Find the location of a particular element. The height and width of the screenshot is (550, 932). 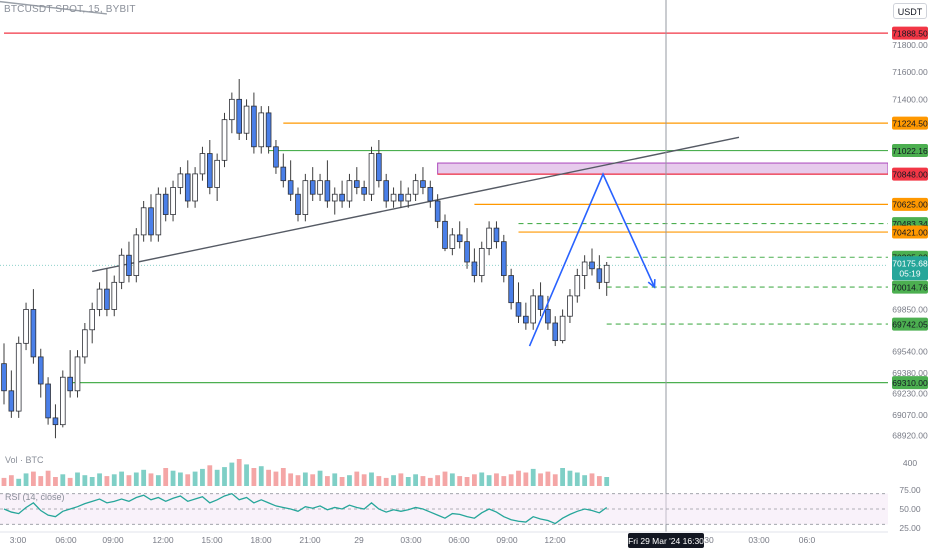

symbol-title: BTCUSDT SPOT, 15, BYBIT is located at coordinates (70, 9).